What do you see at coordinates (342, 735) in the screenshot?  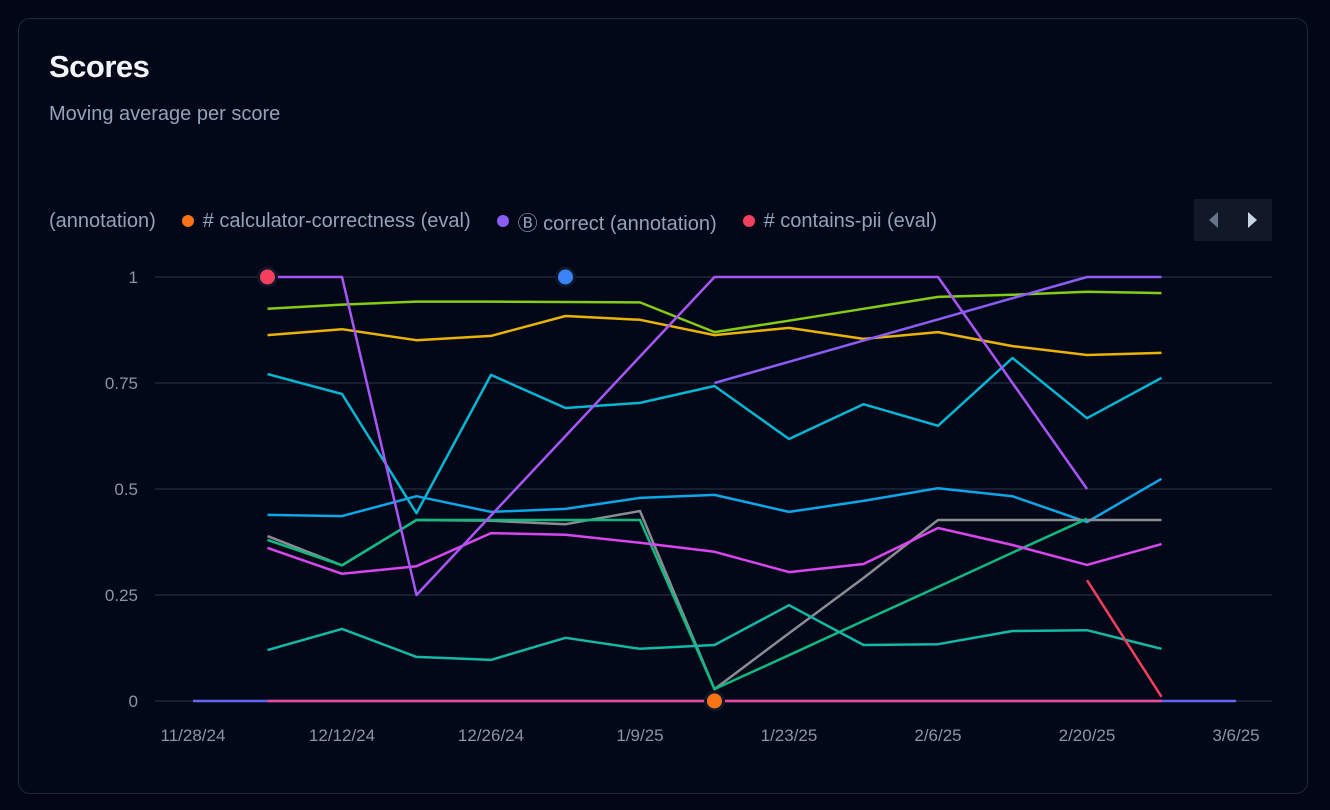 I see `x-tick-label: 12/12/24` at bounding box center [342, 735].